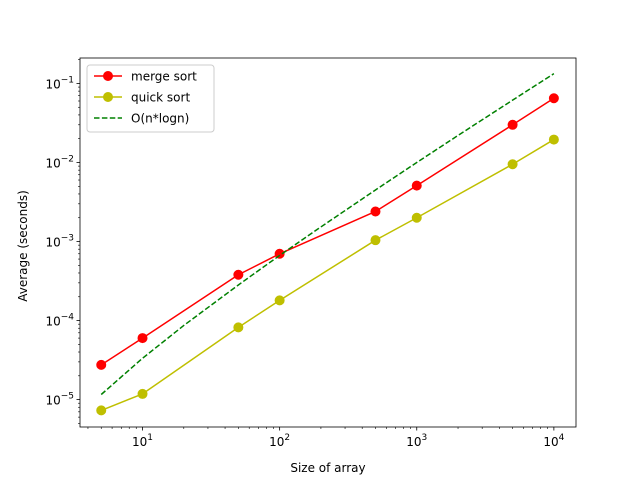 This screenshot has width=640, height=480. I want to click on x-tick-label: 10³, so click(416, 441).